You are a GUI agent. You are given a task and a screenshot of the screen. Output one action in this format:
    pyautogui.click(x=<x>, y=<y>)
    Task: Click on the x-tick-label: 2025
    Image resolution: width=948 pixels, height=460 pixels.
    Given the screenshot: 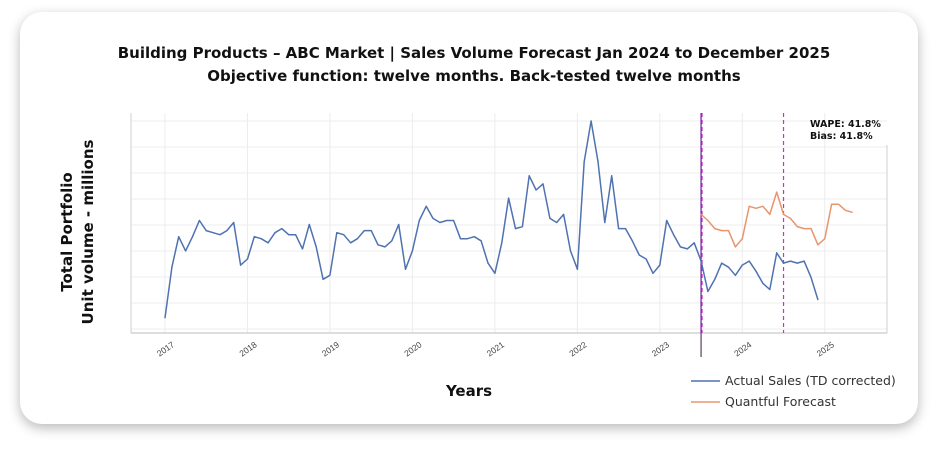 What is the action you would take?
    pyautogui.click(x=825, y=348)
    